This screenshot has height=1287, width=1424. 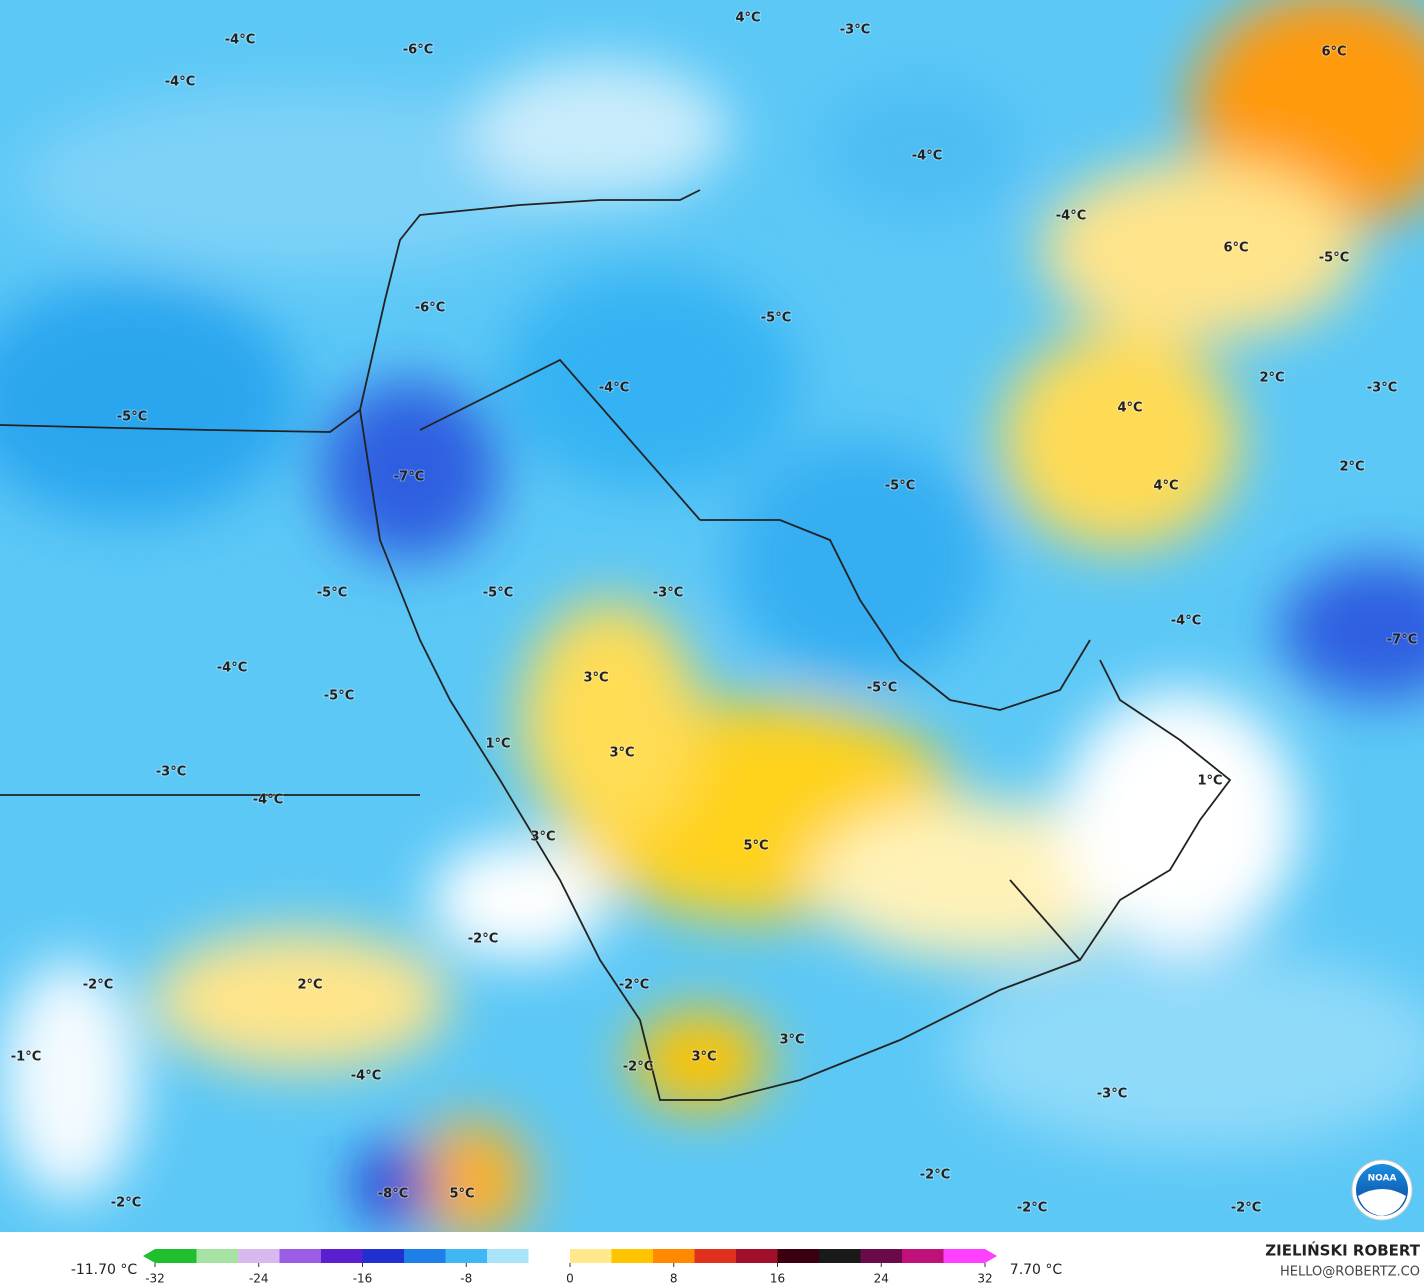 What do you see at coordinates (777, 1279) in the screenshot?
I see `colorbar-tick-label: 16` at bounding box center [777, 1279].